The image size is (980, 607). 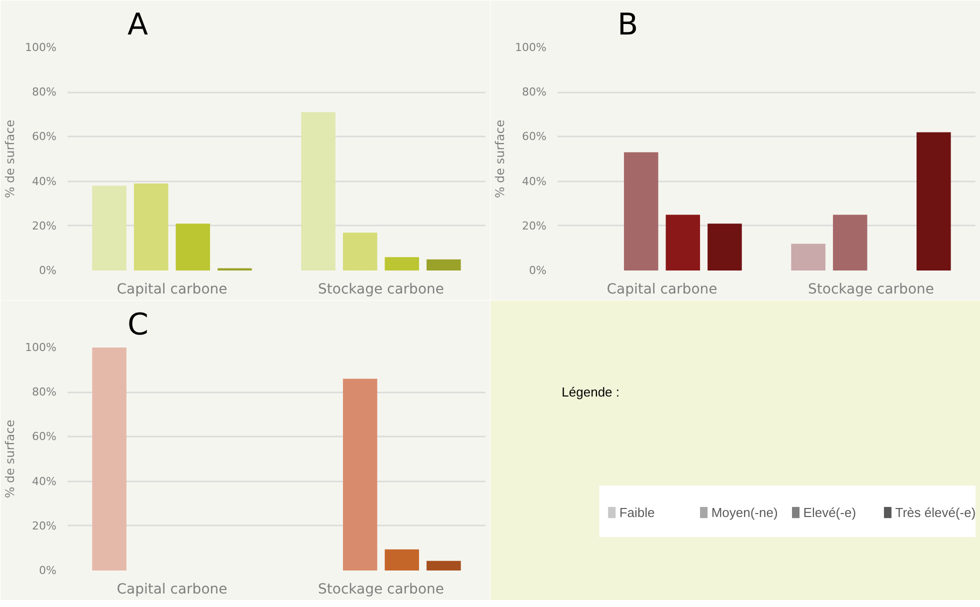 What do you see at coordinates (935, 512) in the screenshot?
I see `category-label: Très élevé(-e)` at bounding box center [935, 512].